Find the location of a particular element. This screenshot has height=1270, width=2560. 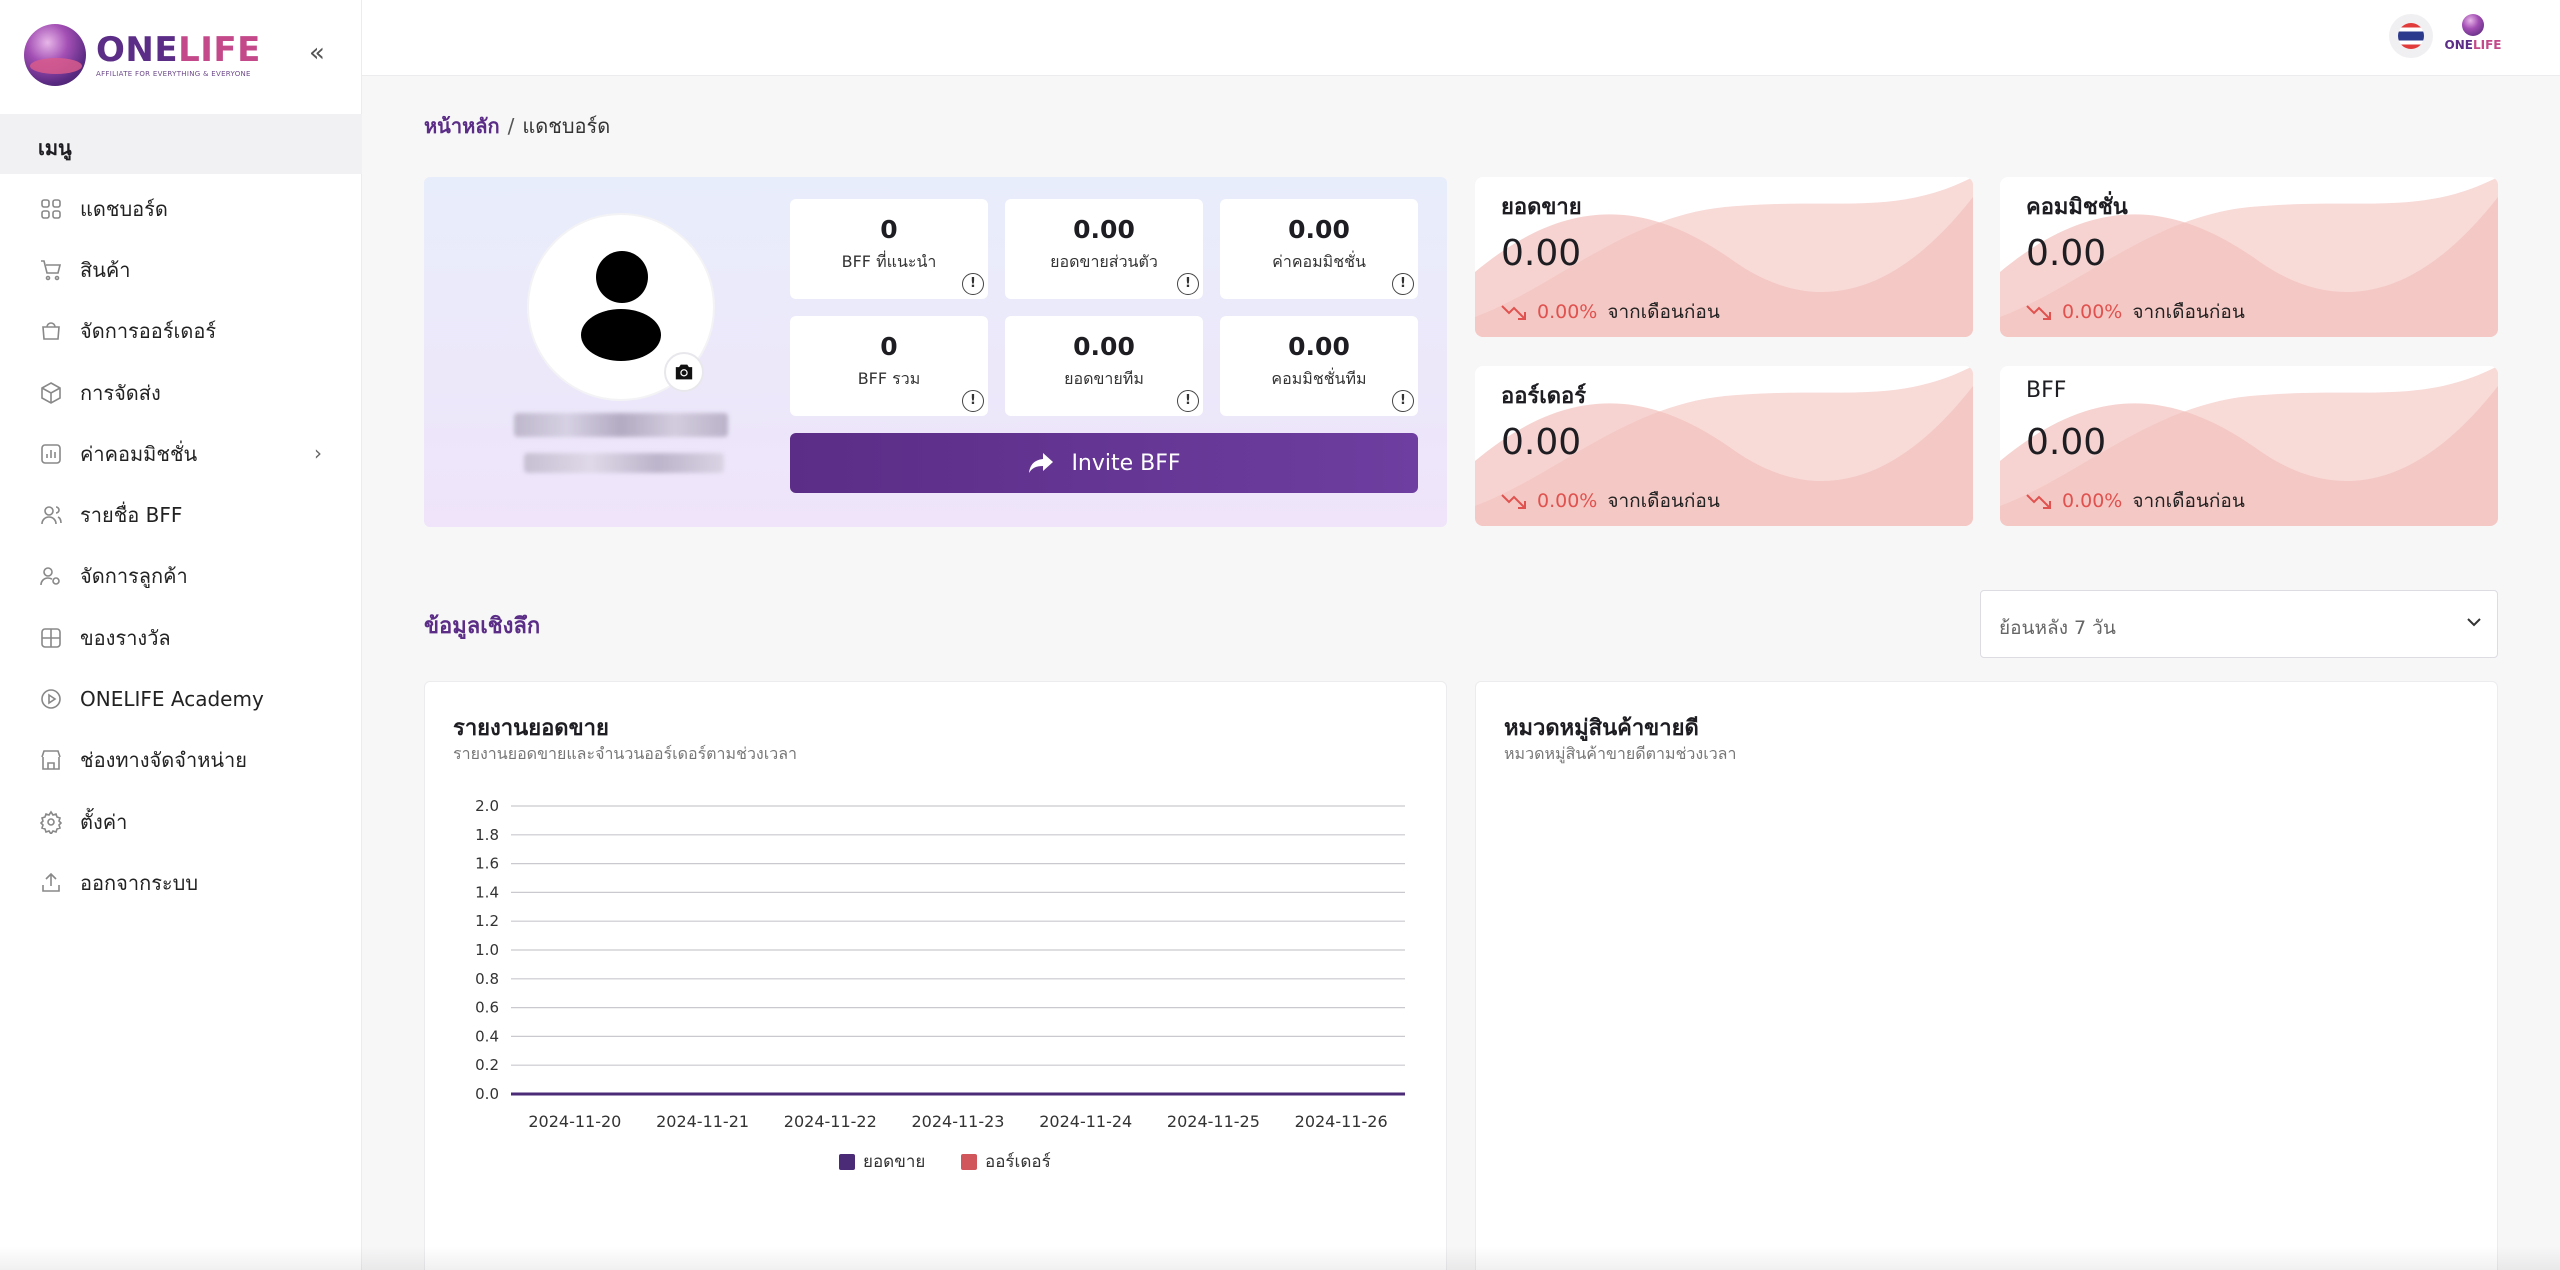

menu-header: เมนู is located at coordinates (181, 144).